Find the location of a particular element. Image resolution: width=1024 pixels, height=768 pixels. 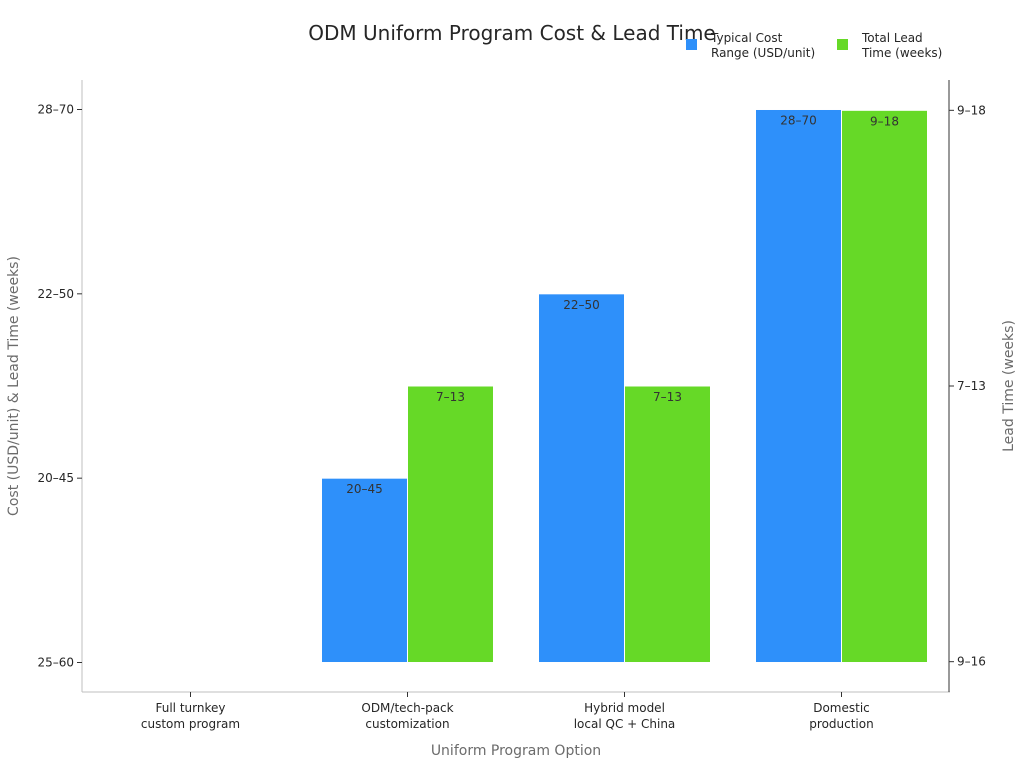

bar-s1-c3 is located at coordinates (884, 386).